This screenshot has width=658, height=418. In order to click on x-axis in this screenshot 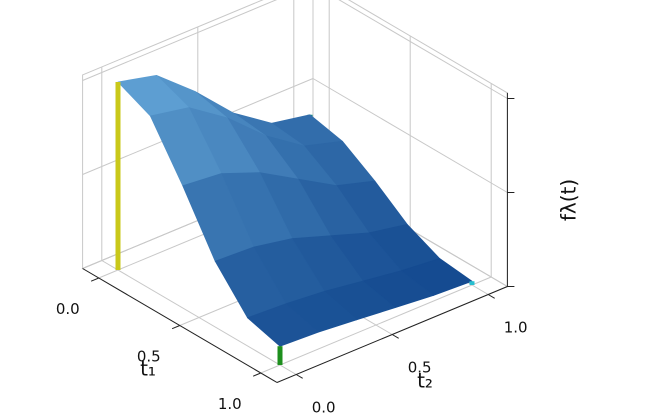, I will do `click(180, 325)`.